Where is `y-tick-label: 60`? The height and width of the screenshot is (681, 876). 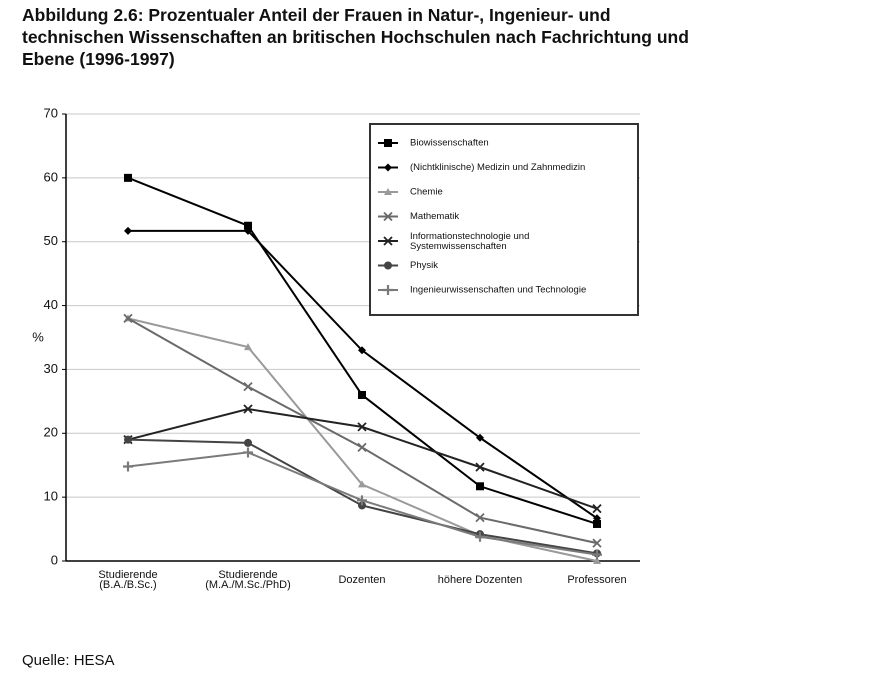 y-tick-label: 60 is located at coordinates (51, 176).